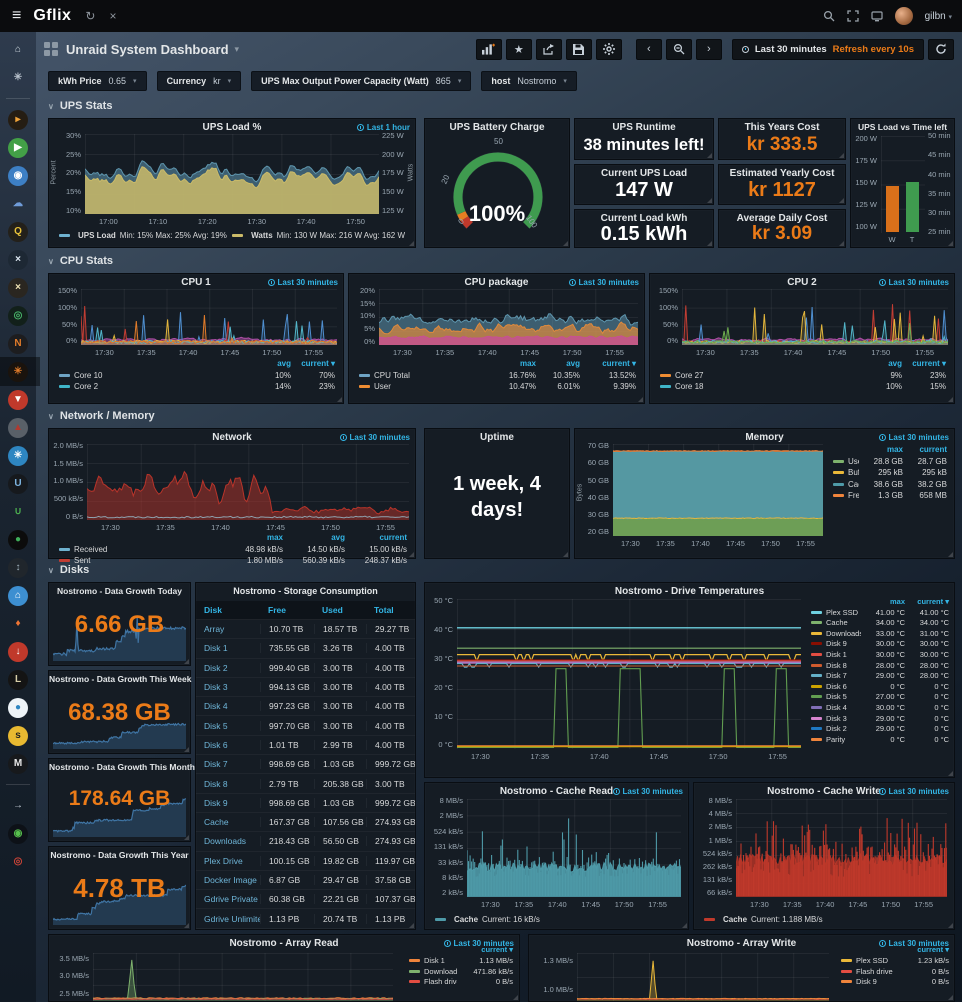 The width and height of the screenshot is (962, 1002). What do you see at coordinates (18, 147) in the screenshot?
I see `sidebar-app-item: ▶` at bounding box center [18, 147].